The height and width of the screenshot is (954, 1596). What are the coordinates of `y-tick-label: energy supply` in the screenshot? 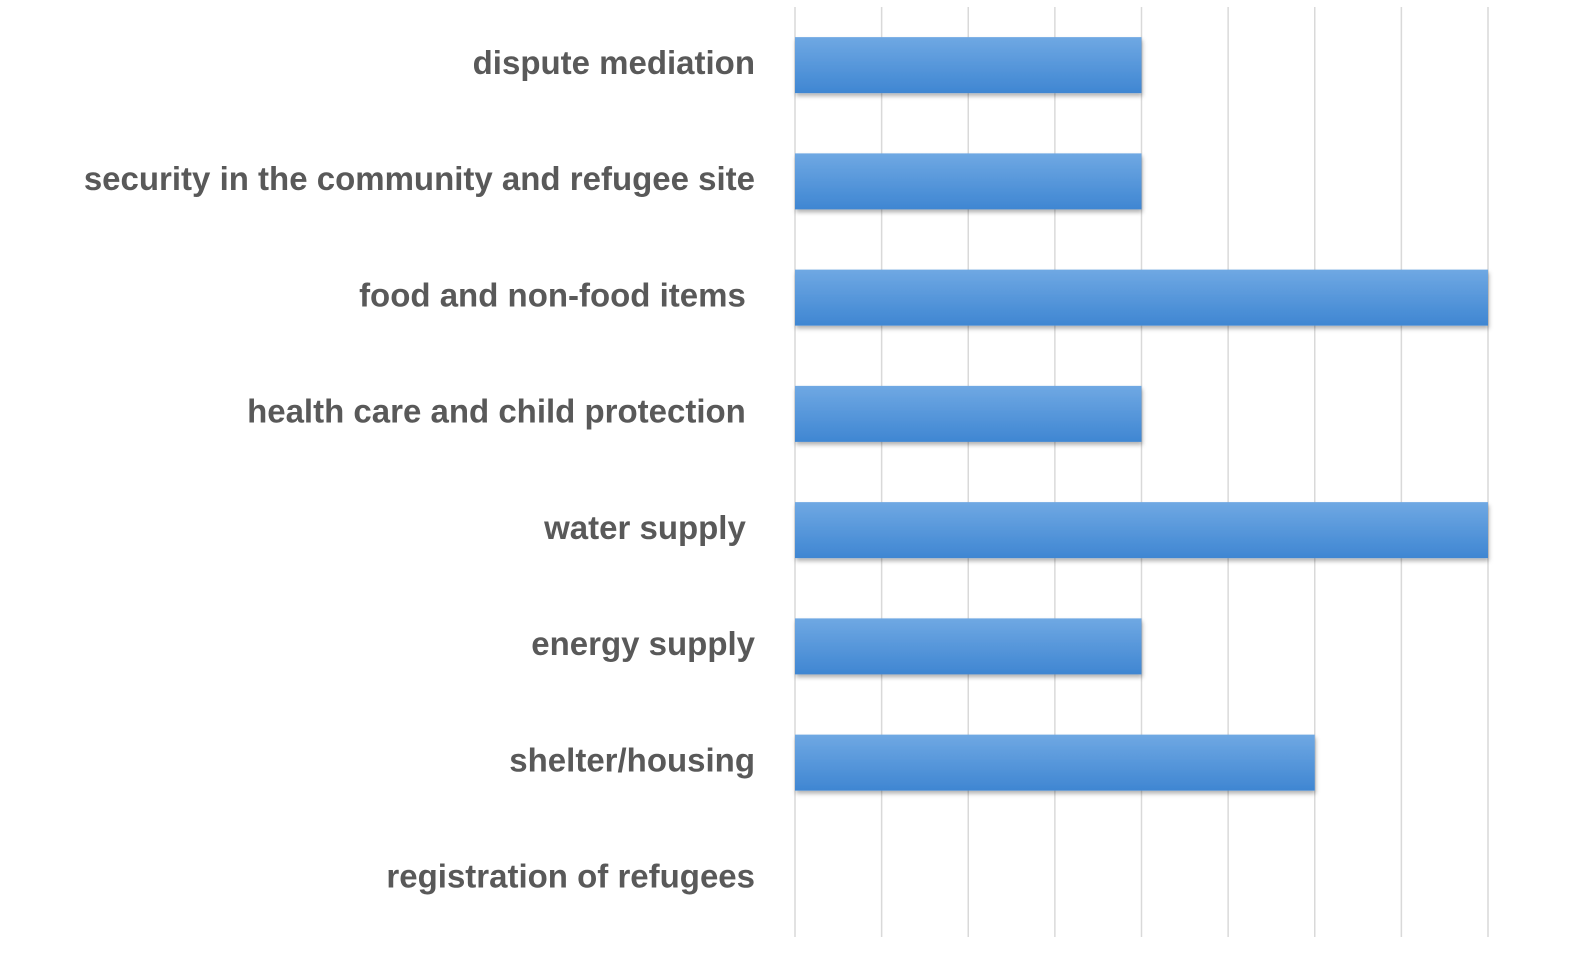 It's located at (643, 643).